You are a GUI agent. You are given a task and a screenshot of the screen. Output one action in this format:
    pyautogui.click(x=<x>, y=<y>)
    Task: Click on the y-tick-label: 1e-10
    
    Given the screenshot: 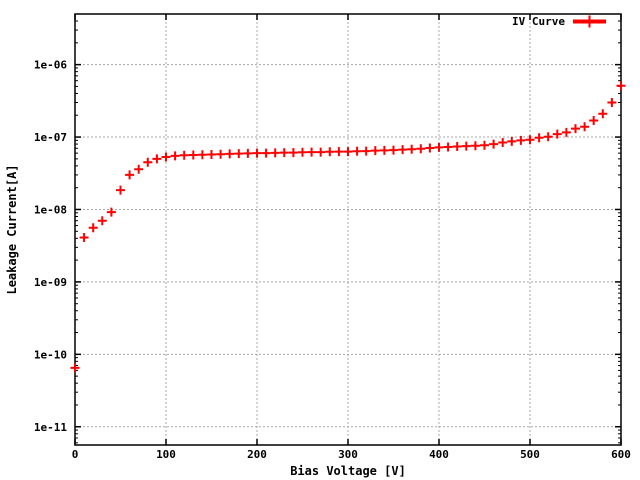 What is the action you would take?
    pyautogui.click(x=50, y=354)
    